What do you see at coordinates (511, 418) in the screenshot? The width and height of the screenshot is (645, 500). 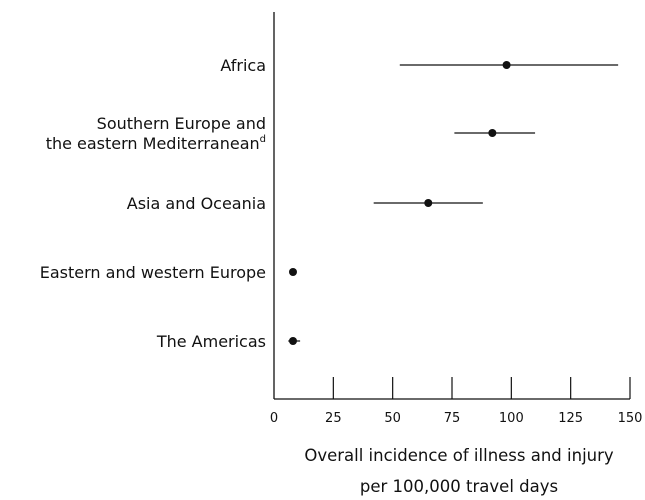 I see `x-tick-label-100: 100` at bounding box center [511, 418].